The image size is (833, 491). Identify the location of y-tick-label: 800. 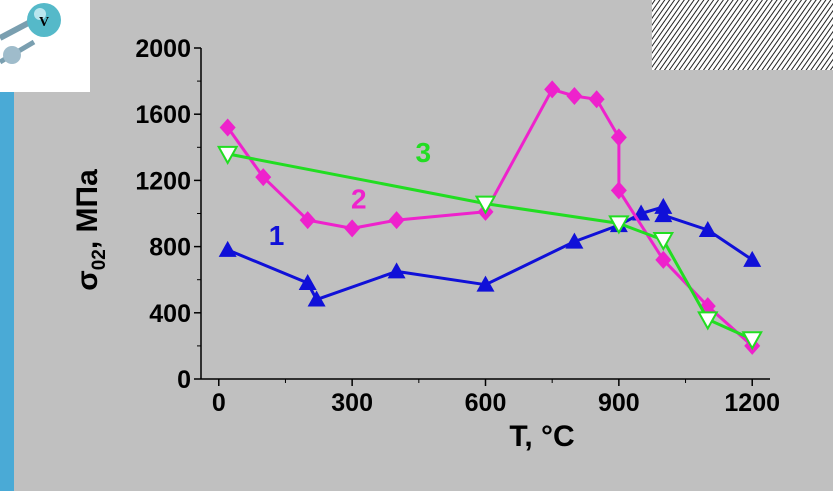
(170, 248).